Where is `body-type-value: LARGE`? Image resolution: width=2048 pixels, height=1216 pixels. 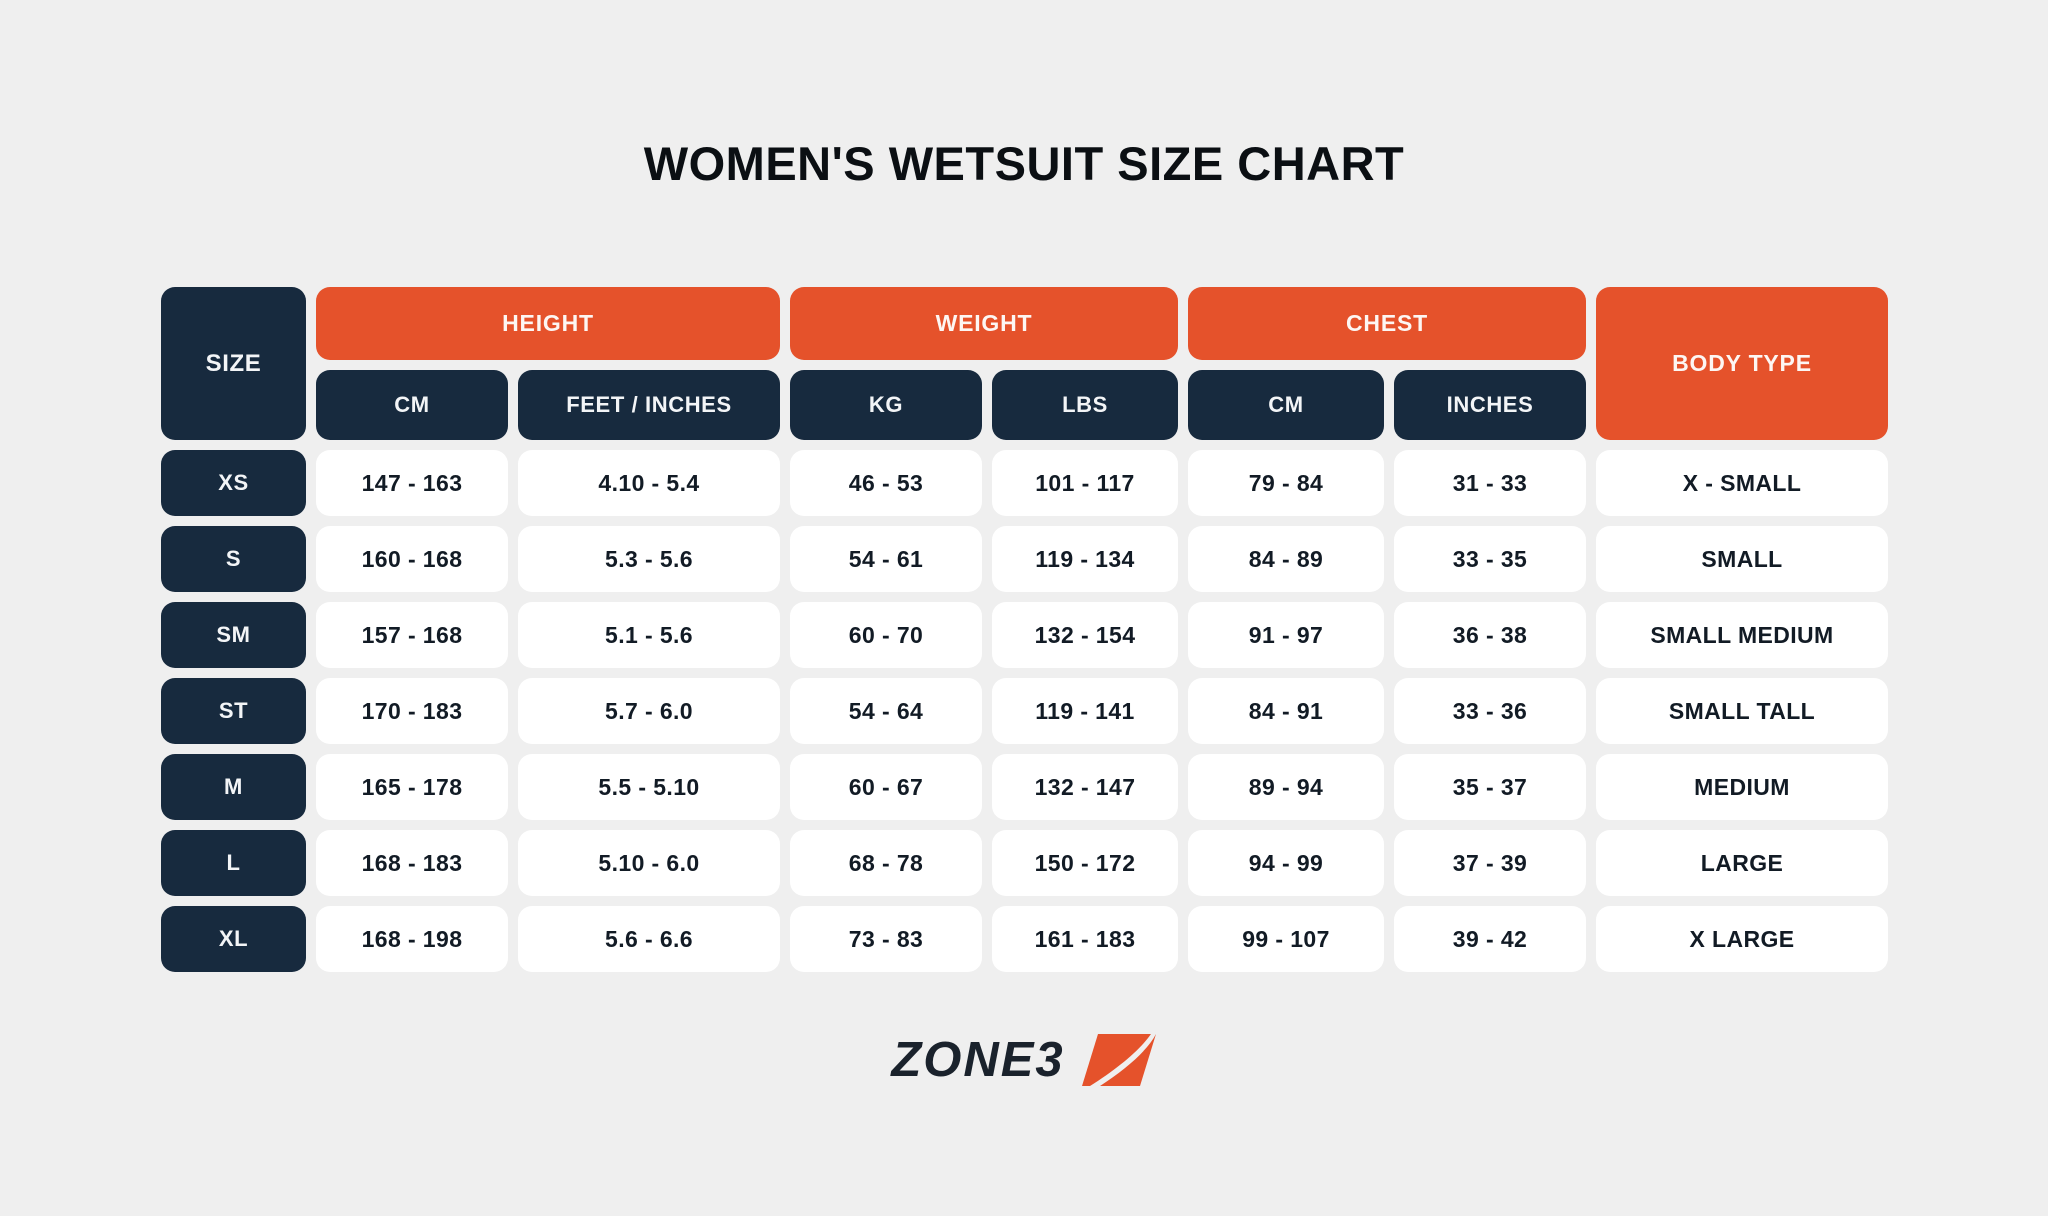 body-type-value: LARGE is located at coordinates (1742, 863).